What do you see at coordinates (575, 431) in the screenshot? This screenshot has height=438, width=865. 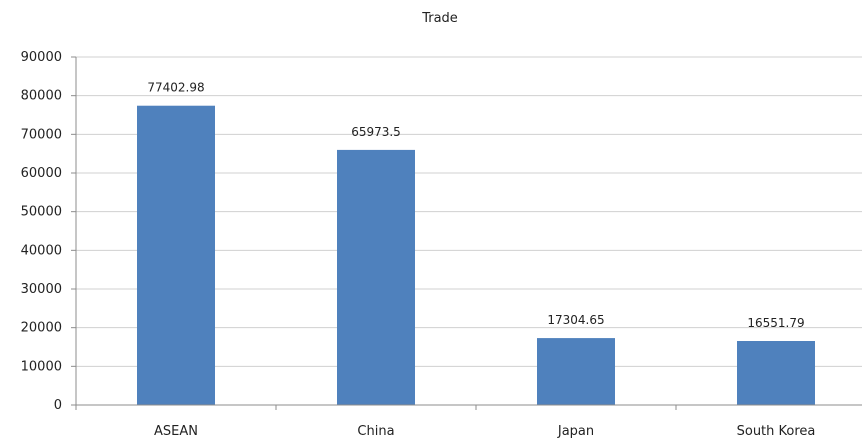 I see `x-tick-label: Japan` at bounding box center [575, 431].